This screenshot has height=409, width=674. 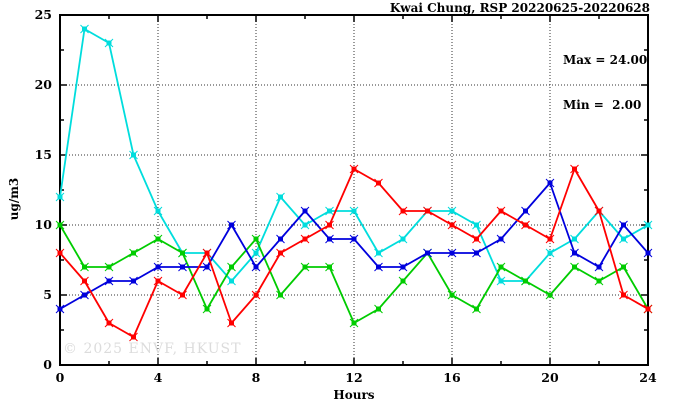 I want to click on max-value-label: Max = 24.00, so click(x=605, y=60).